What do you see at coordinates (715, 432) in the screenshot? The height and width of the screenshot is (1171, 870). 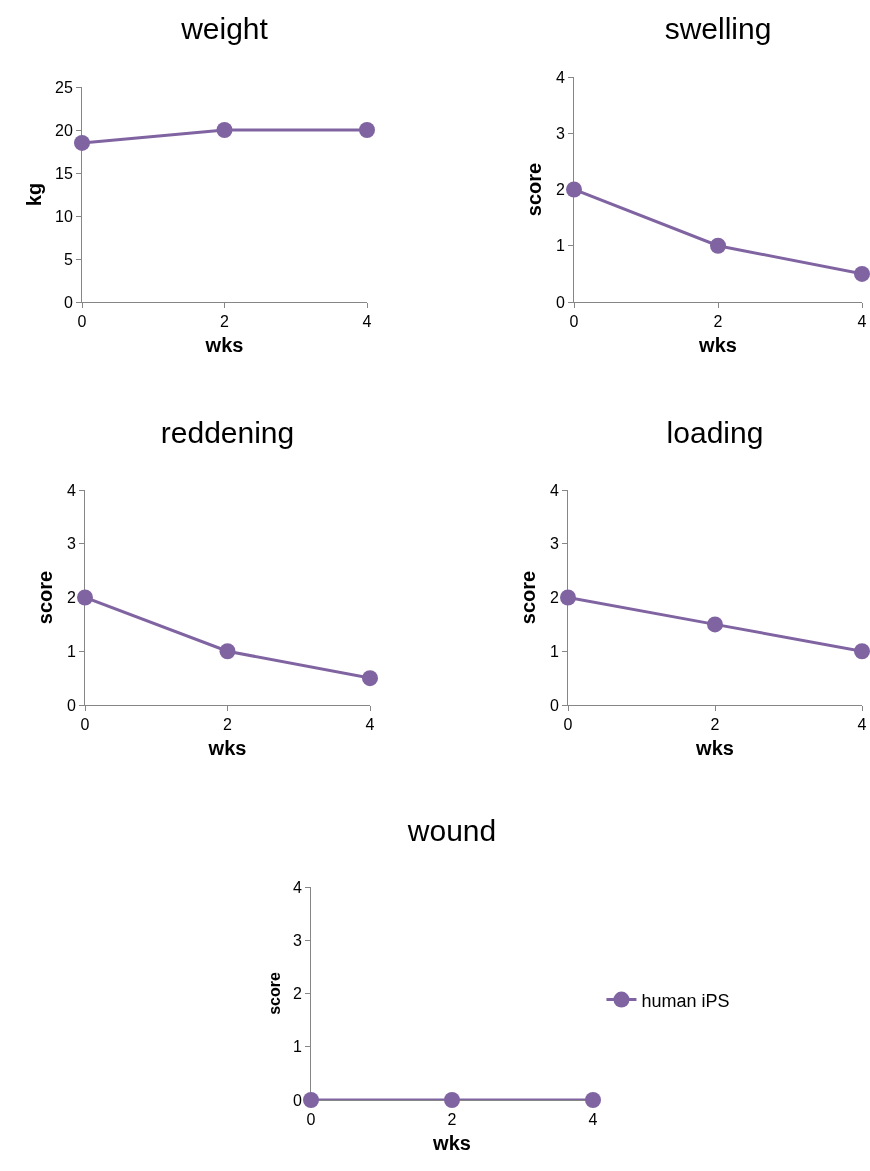 I see `chart-title: loading` at bounding box center [715, 432].